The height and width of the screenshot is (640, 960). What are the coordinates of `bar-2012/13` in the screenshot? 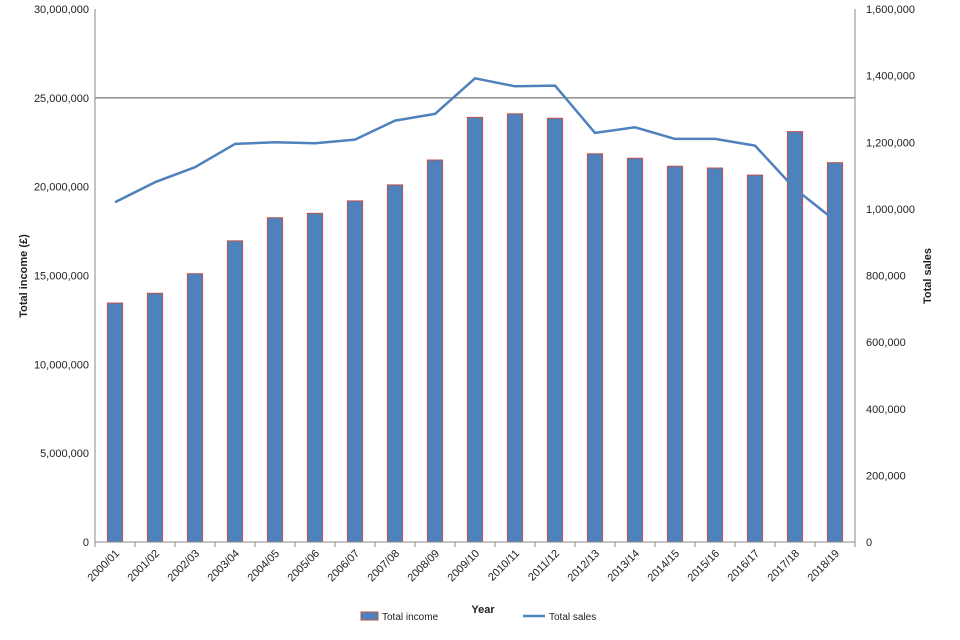 It's located at (595, 348).